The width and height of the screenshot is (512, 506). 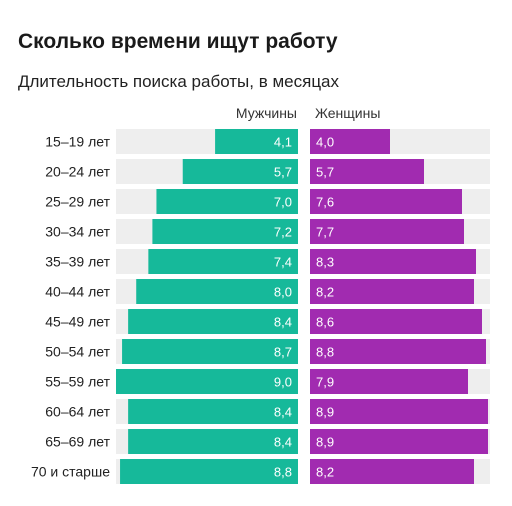 What do you see at coordinates (77, 202) in the screenshot?
I see `category-label: 25–29 лет` at bounding box center [77, 202].